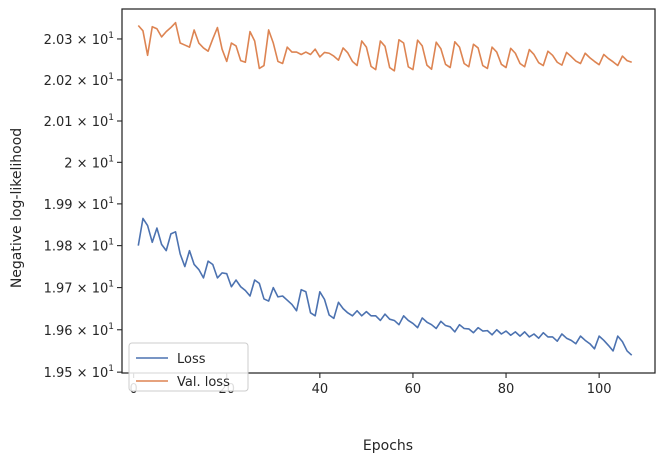  Describe the element at coordinates (79, 330) in the screenshot. I see `y-tick-label: 1.96 × 10¹` at that location.